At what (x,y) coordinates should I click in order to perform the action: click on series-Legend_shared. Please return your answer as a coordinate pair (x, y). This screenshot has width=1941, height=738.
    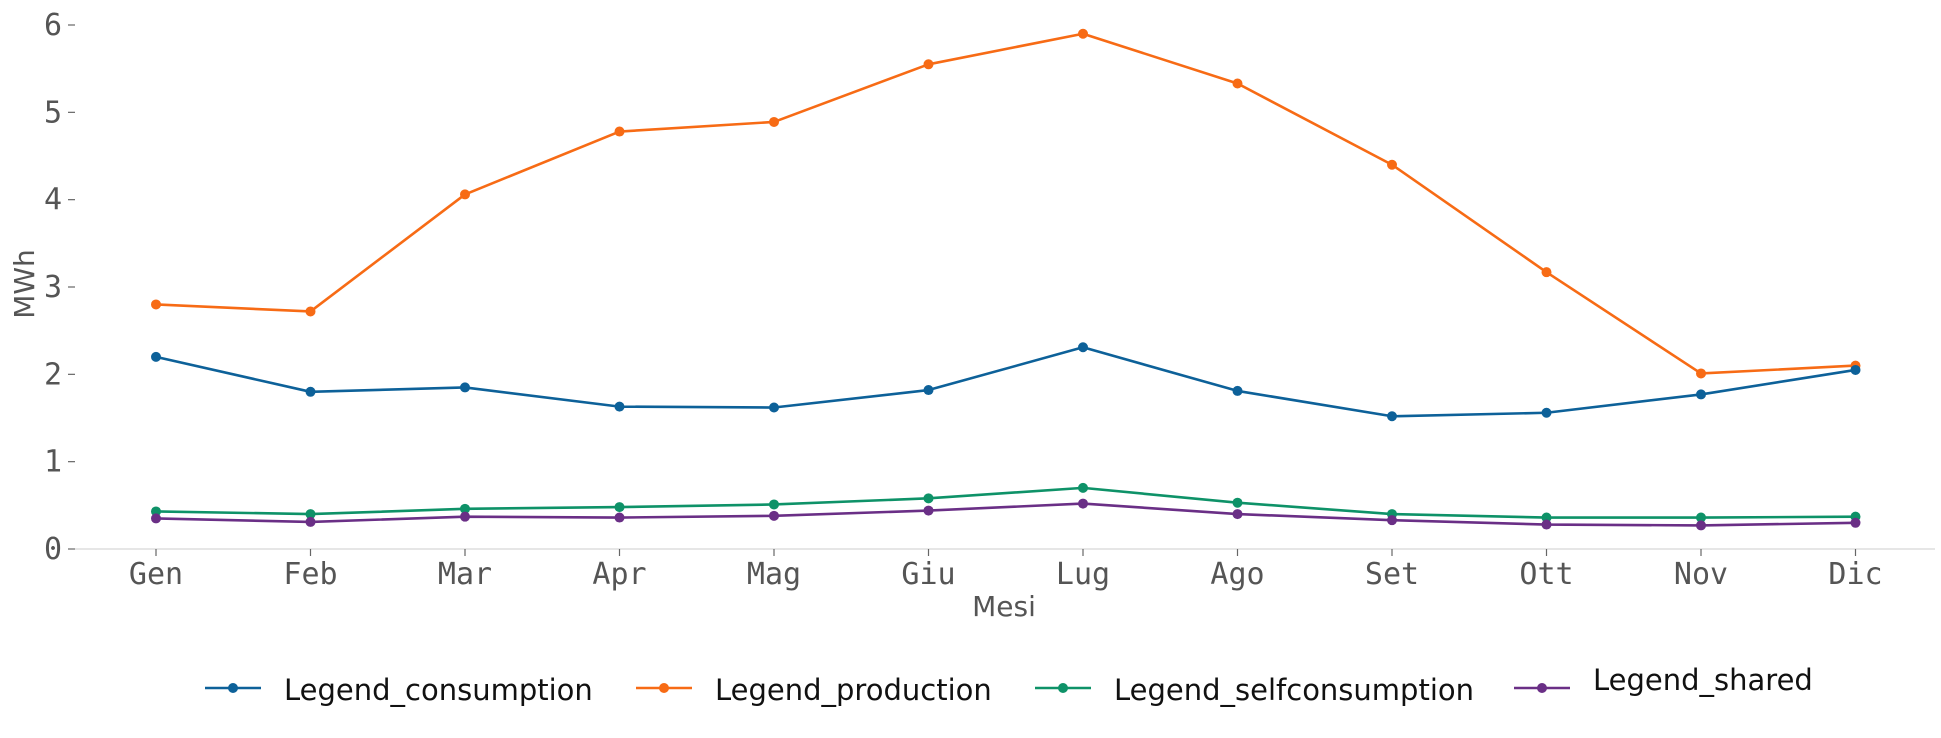
    Looking at the image, I should click on (1006, 514).